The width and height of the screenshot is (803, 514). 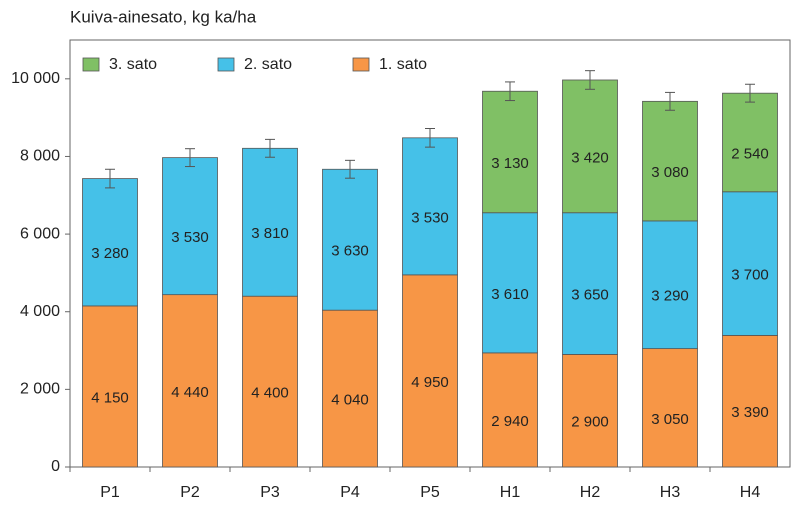 What do you see at coordinates (190, 392) in the screenshot?
I see `value-label: 4 440` at bounding box center [190, 392].